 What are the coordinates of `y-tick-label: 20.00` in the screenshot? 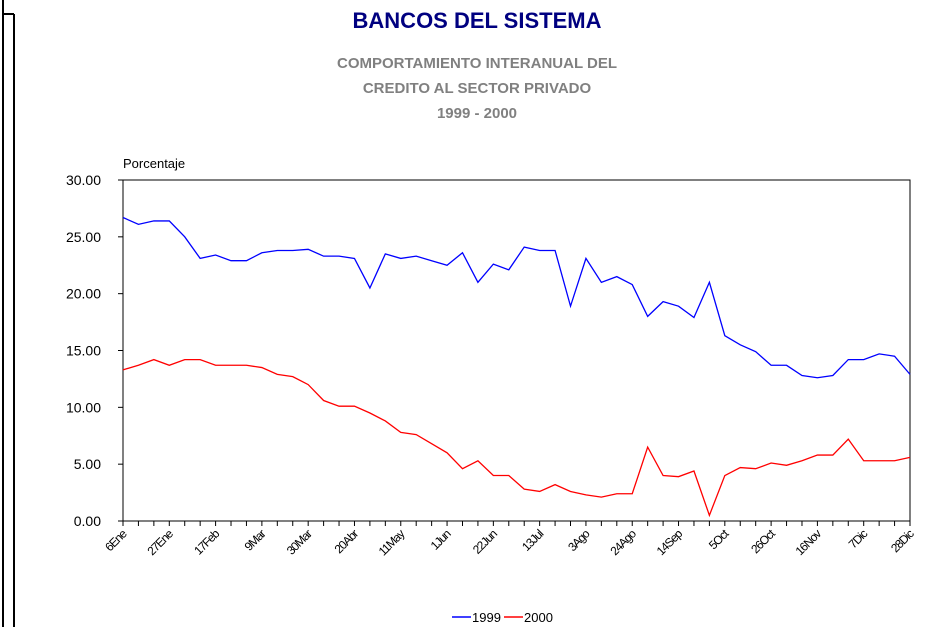 It's located at (83, 294).